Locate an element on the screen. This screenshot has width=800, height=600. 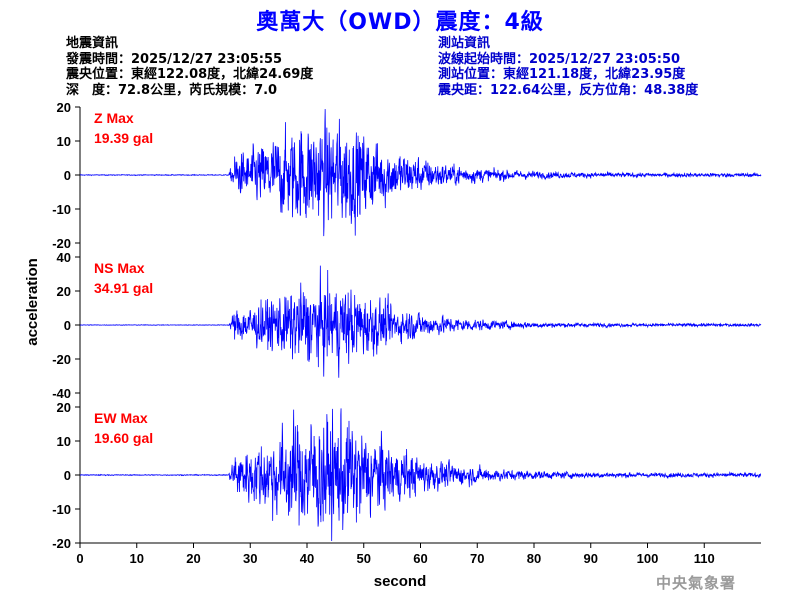
chart-title: 奧萬大（OWD）震度：4級 is located at coordinates (400, 22).